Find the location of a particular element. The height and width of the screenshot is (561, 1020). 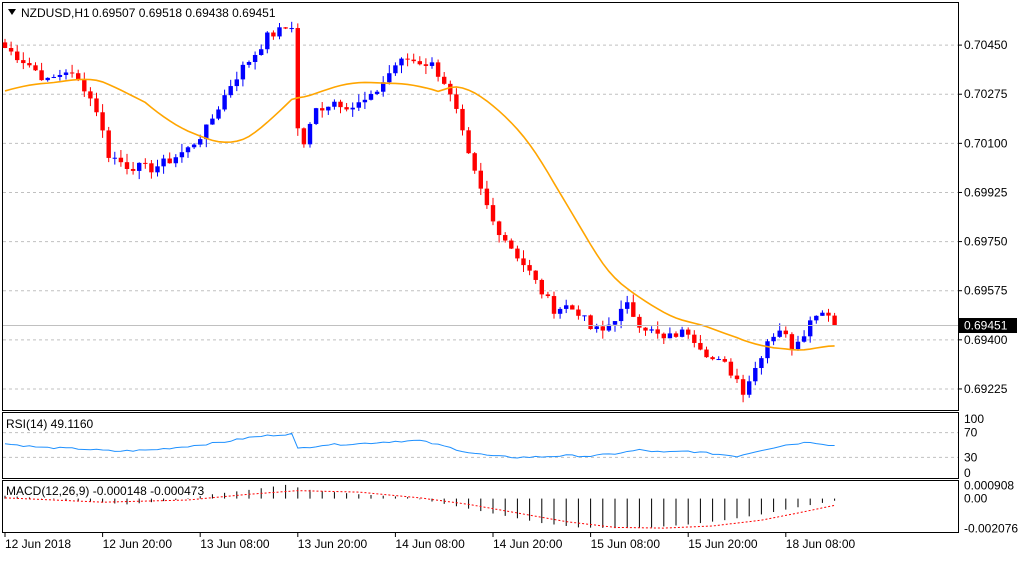

rsi-panel-frame is located at coordinates (480, 445).